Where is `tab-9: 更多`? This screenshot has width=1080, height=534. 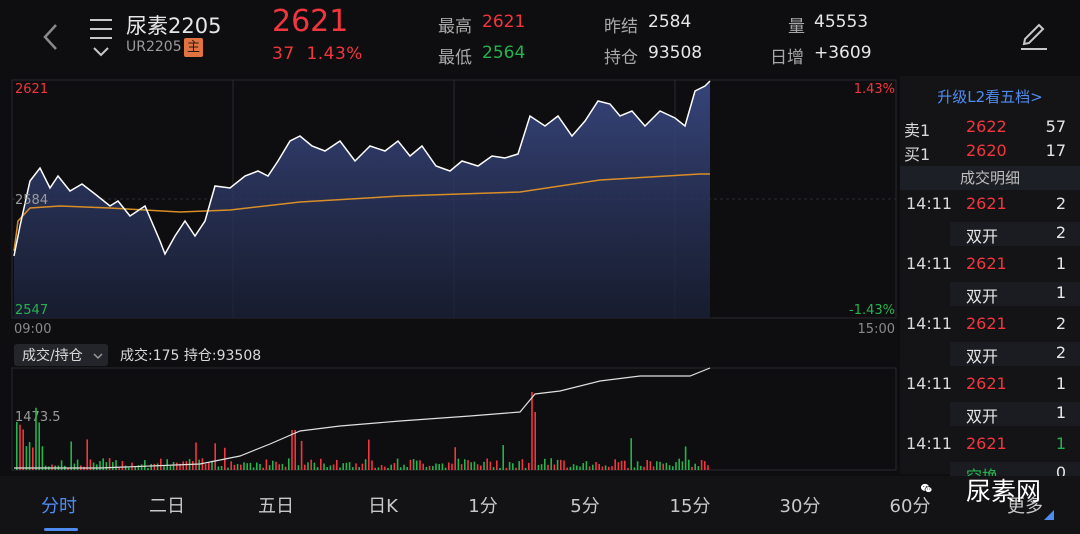 tab-9: 更多 is located at coordinates (1025, 506).